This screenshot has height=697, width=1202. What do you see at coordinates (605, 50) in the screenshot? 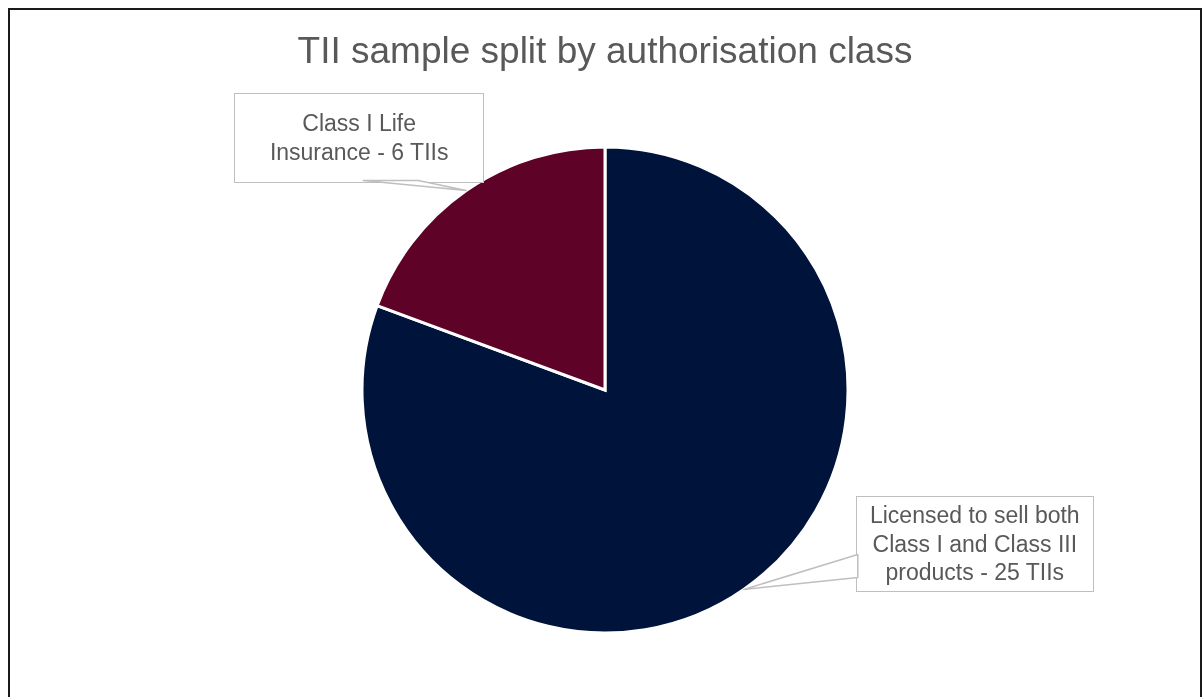
I see `chart-title: TII sample split by authorisation class` at bounding box center [605, 50].